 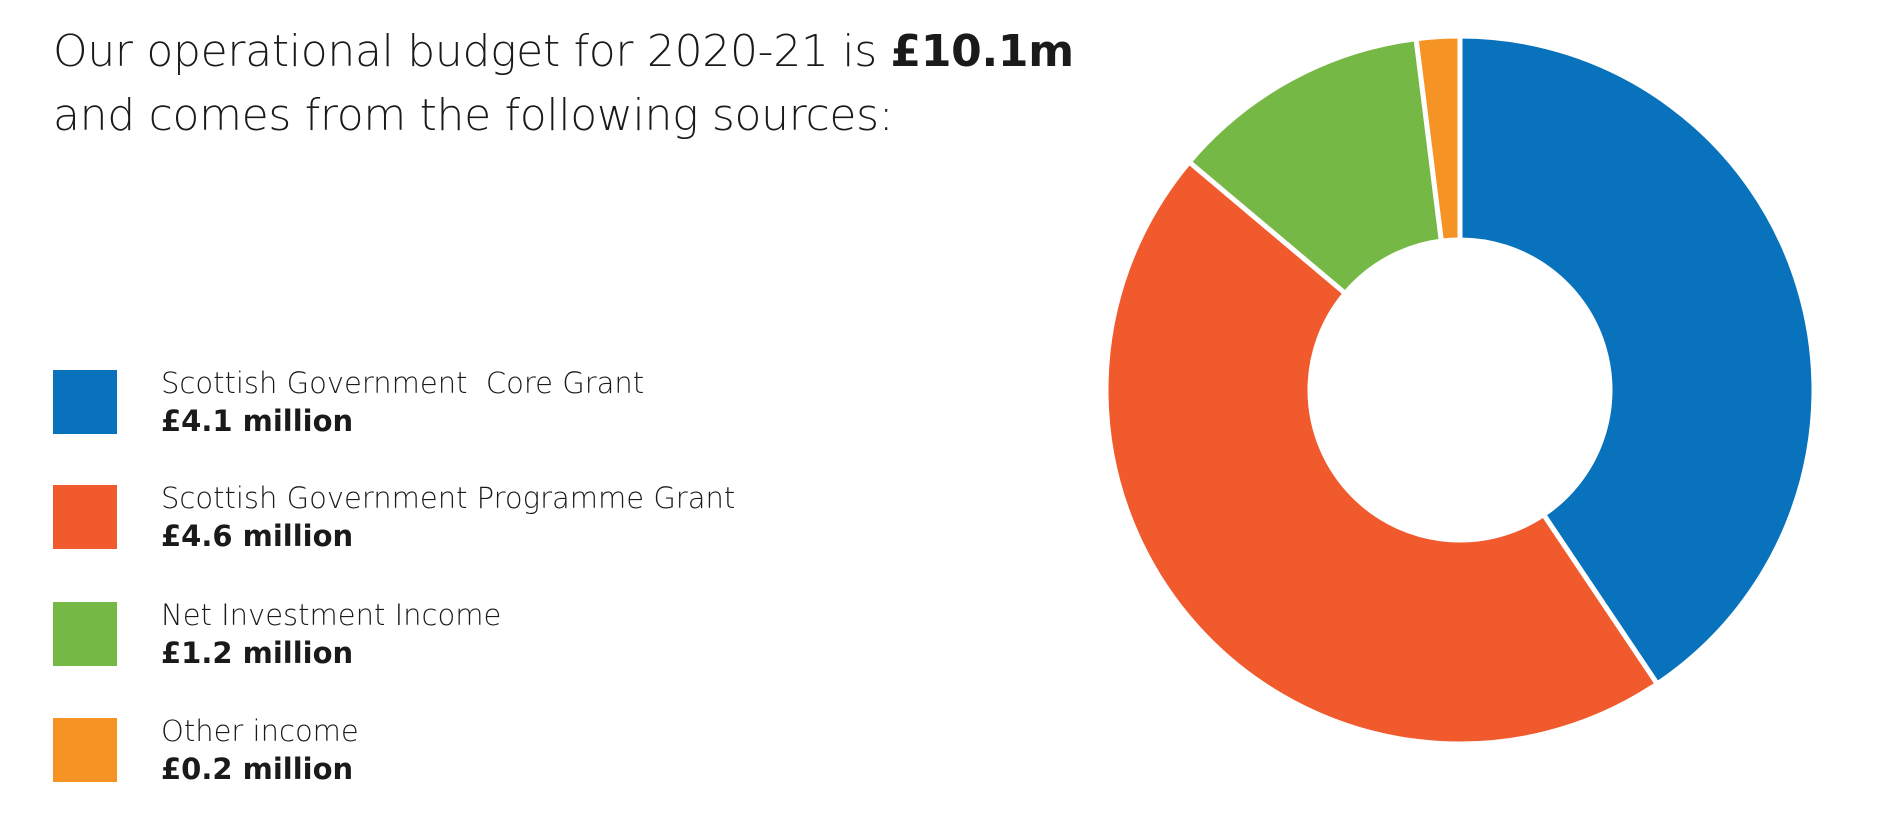 What do you see at coordinates (331, 615) in the screenshot?
I see `legend-label-investment-income: Net Investment Income` at bounding box center [331, 615].